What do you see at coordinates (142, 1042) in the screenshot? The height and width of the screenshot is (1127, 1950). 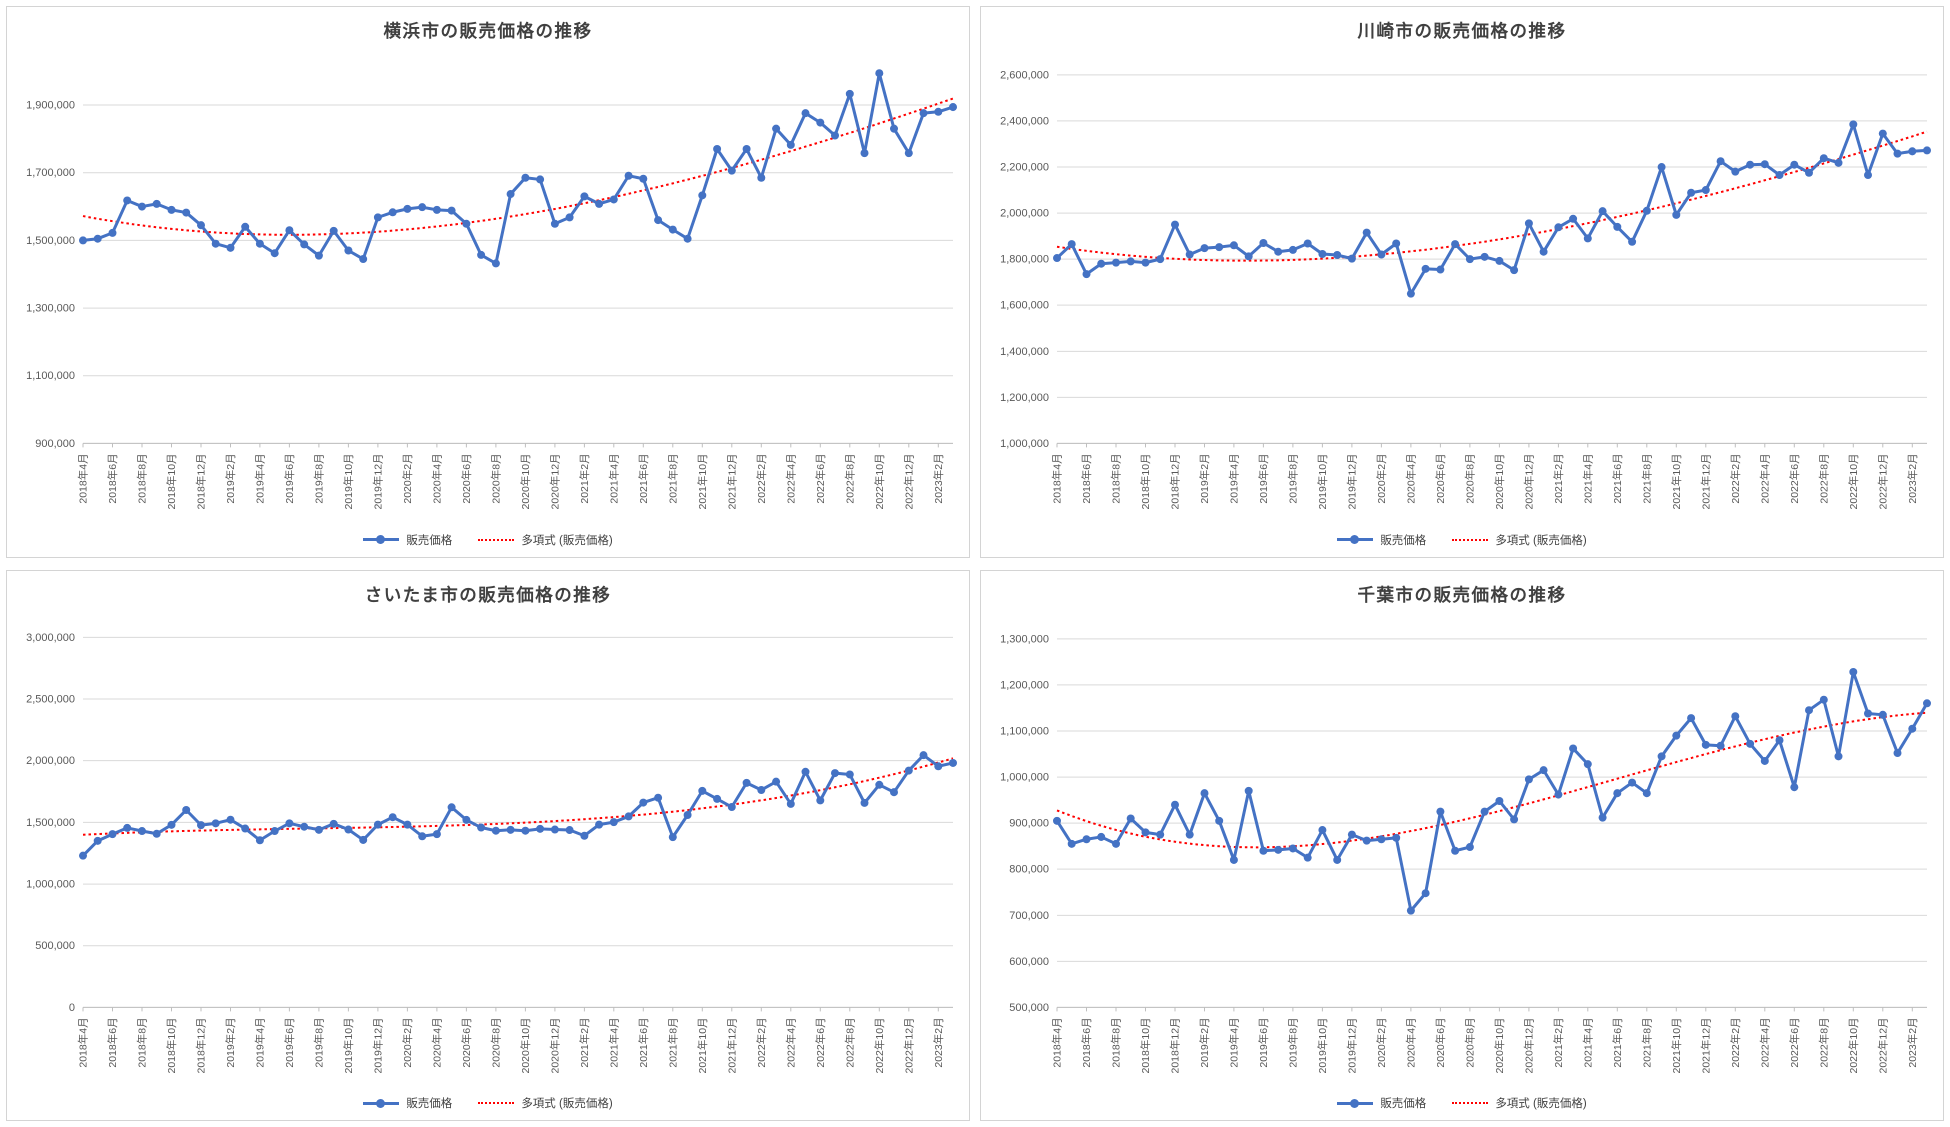 I see `svg-text: 2018年8月` at bounding box center [142, 1042].